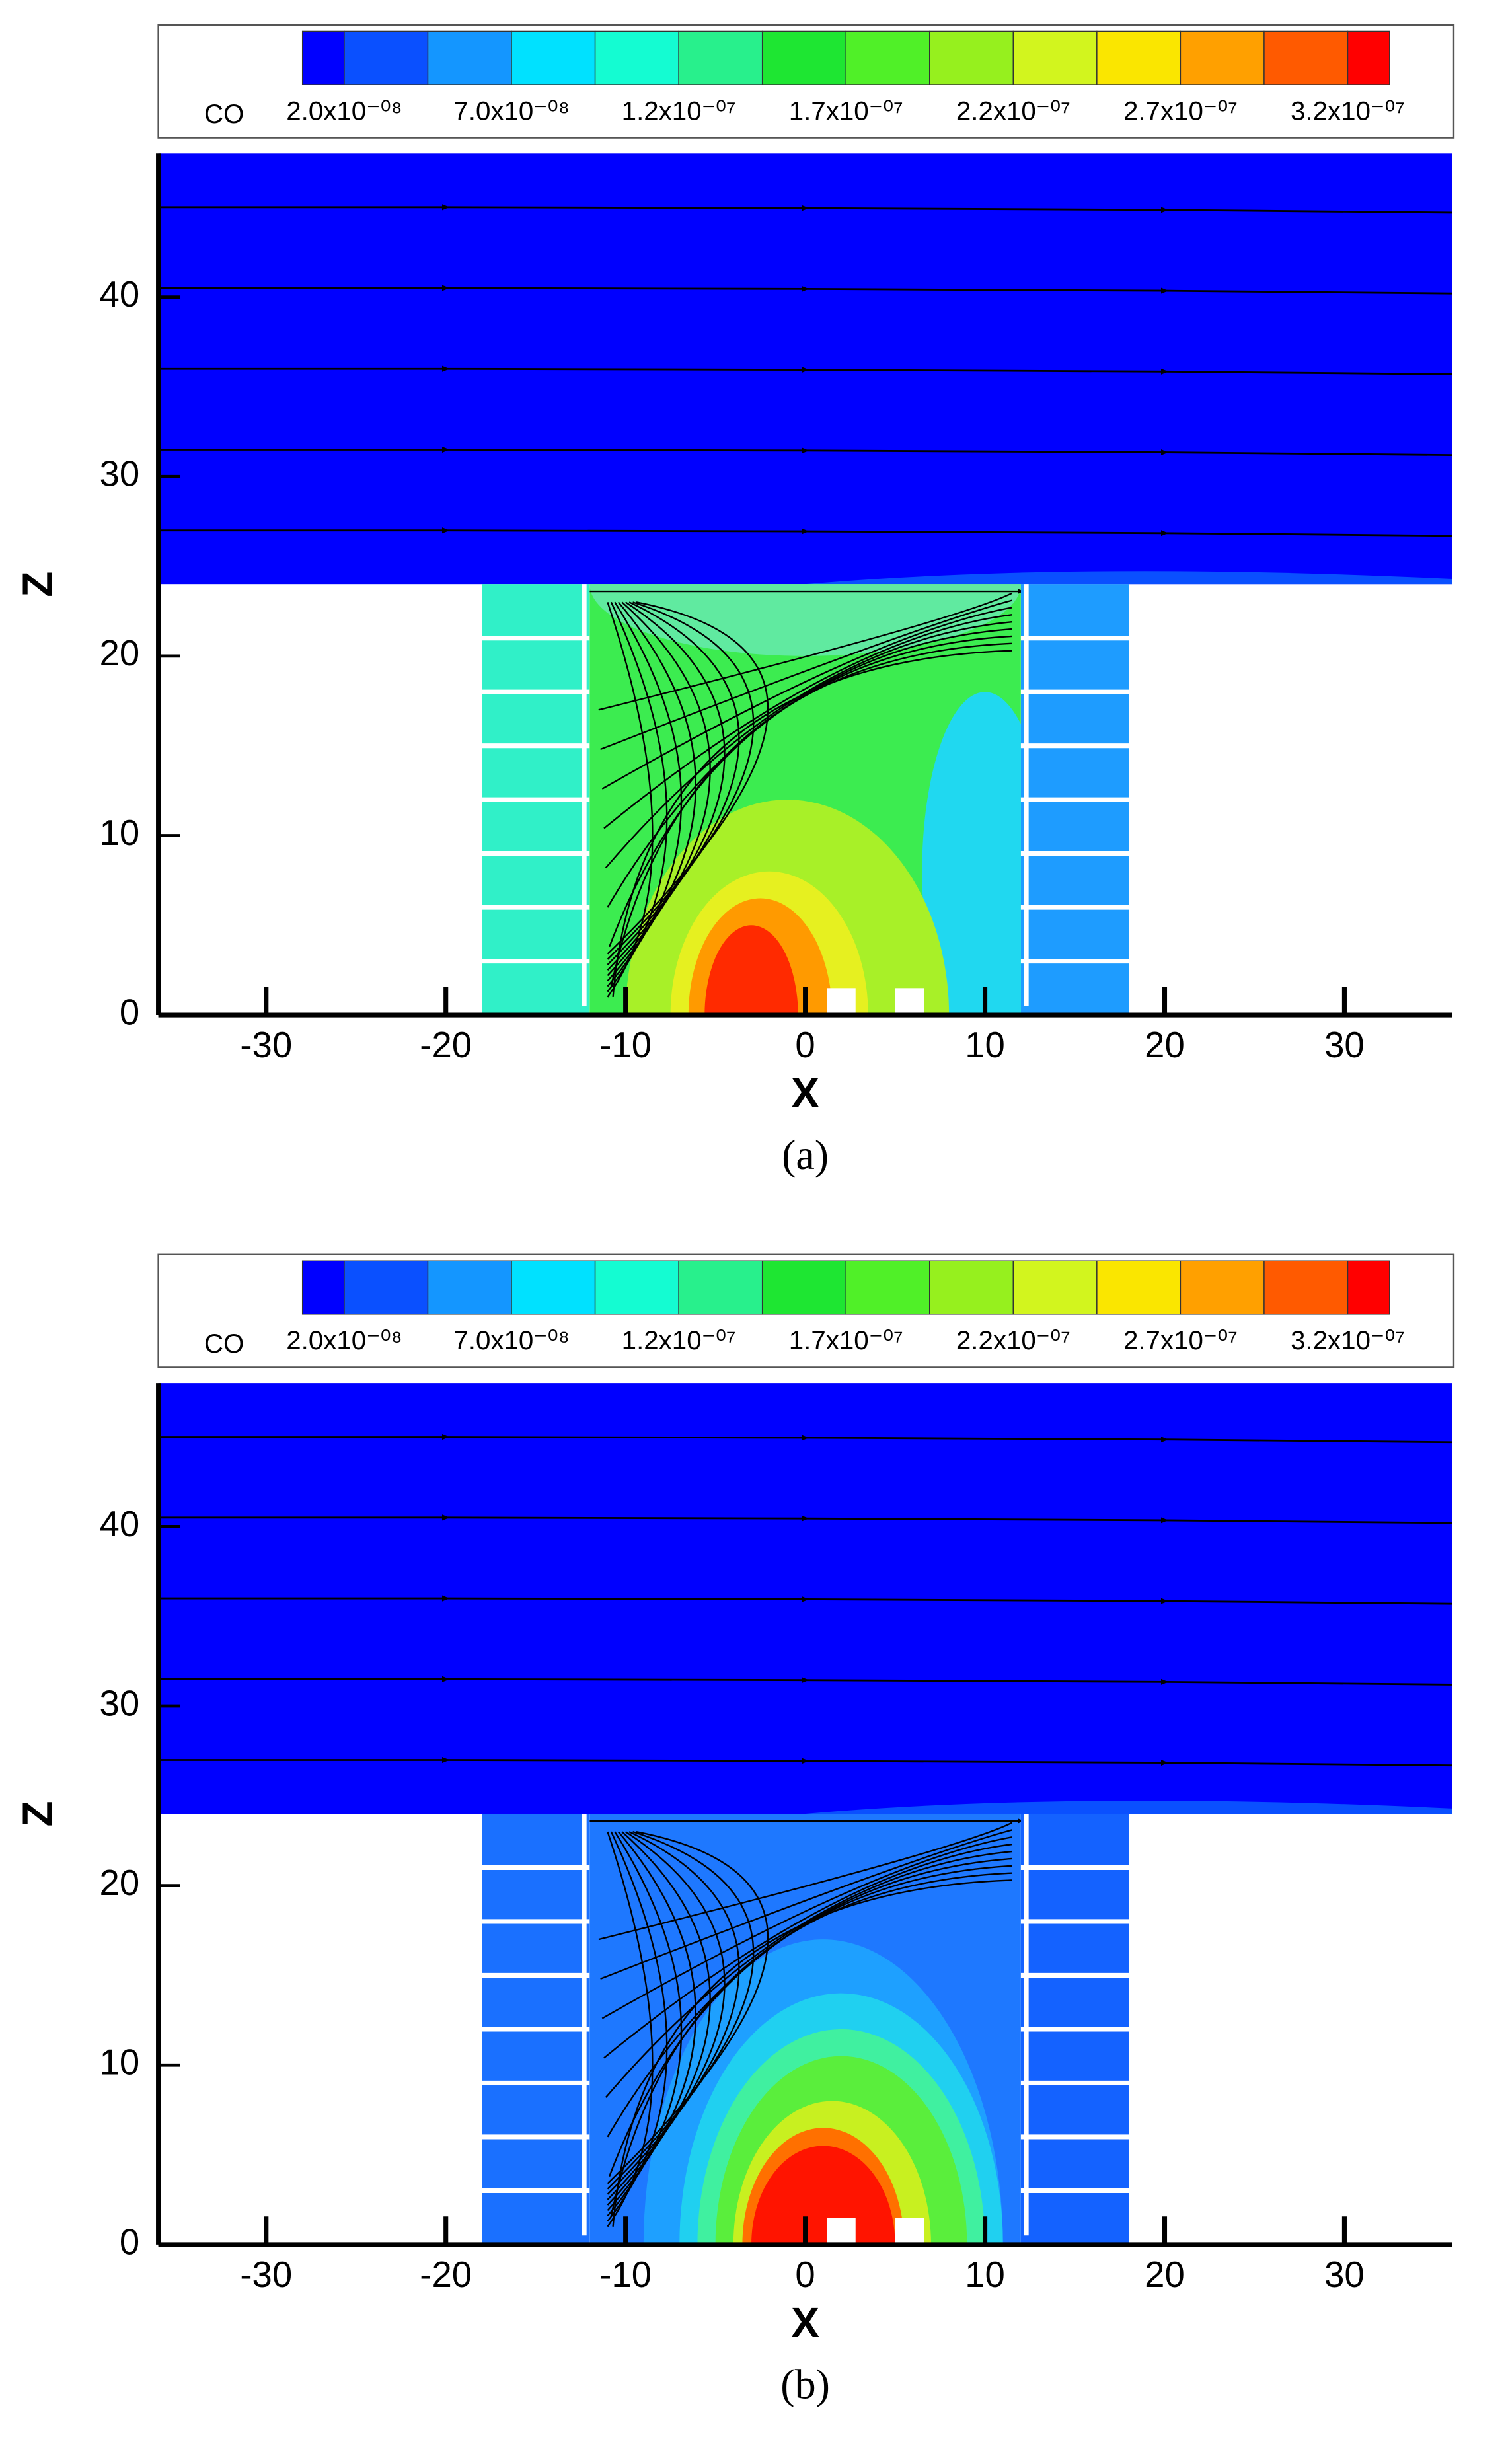  What do you see at coordinates (805, 2384) in the screenshot?
I see `caption: (b)` at bounding box center [805, 2384].